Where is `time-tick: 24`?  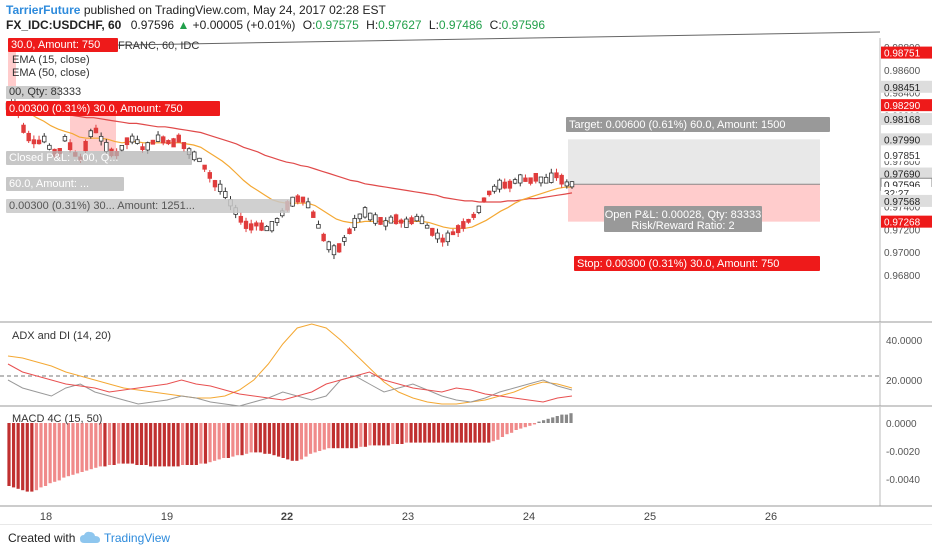 time-tick: 24 is located at coordinates (529, 517).